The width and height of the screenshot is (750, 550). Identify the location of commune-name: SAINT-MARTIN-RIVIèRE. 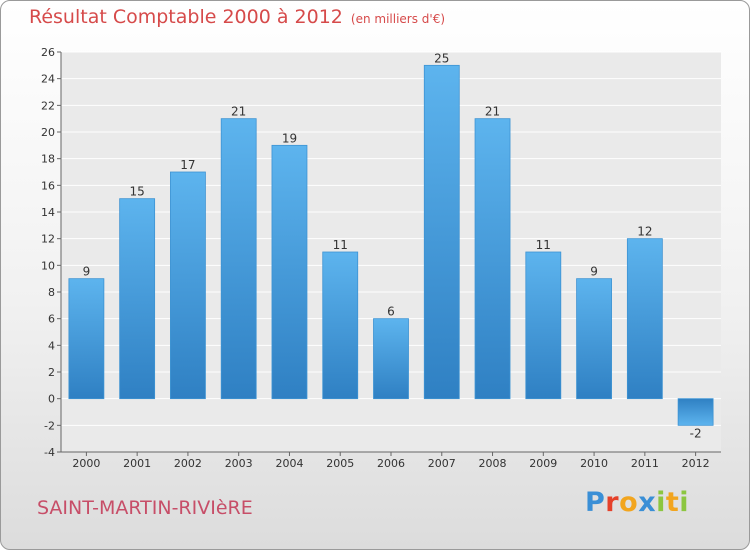
(145, 508).